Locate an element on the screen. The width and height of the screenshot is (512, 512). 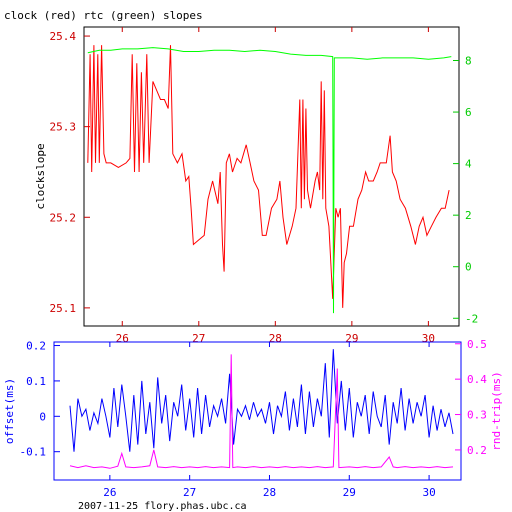
y-left-tick-label: 25.4 is located at coordinates (63, 36).